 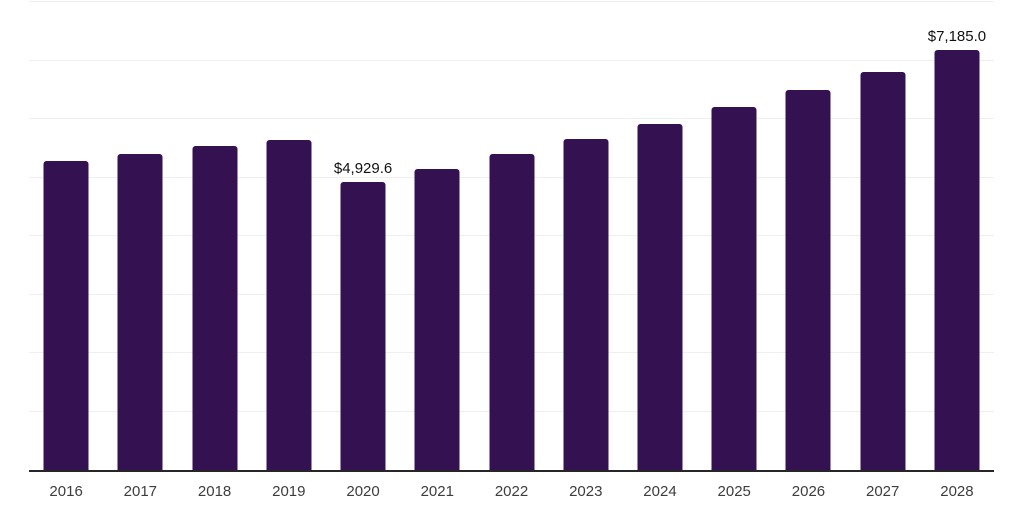 What do you see at coordinates (957, 36) in the screenshot?
I see `data-label-2028: $7,185.0` at bounding box center [957, 36].